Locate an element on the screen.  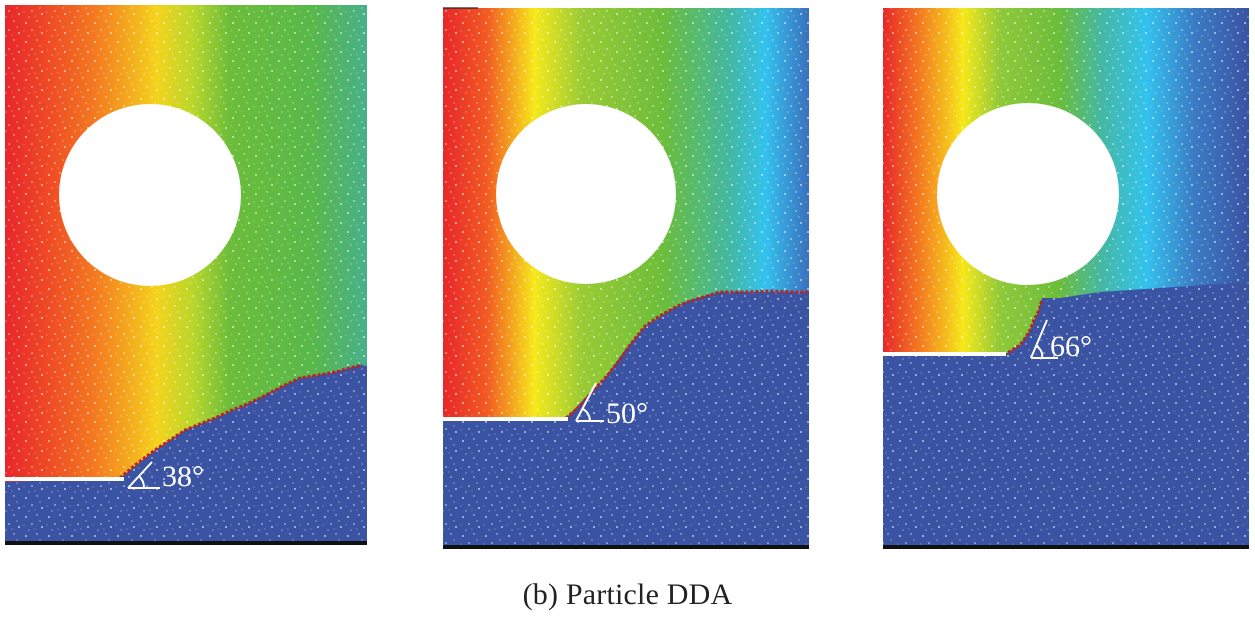
figure-caption: (b) Particle DDA is located at coordinates (627, 594).